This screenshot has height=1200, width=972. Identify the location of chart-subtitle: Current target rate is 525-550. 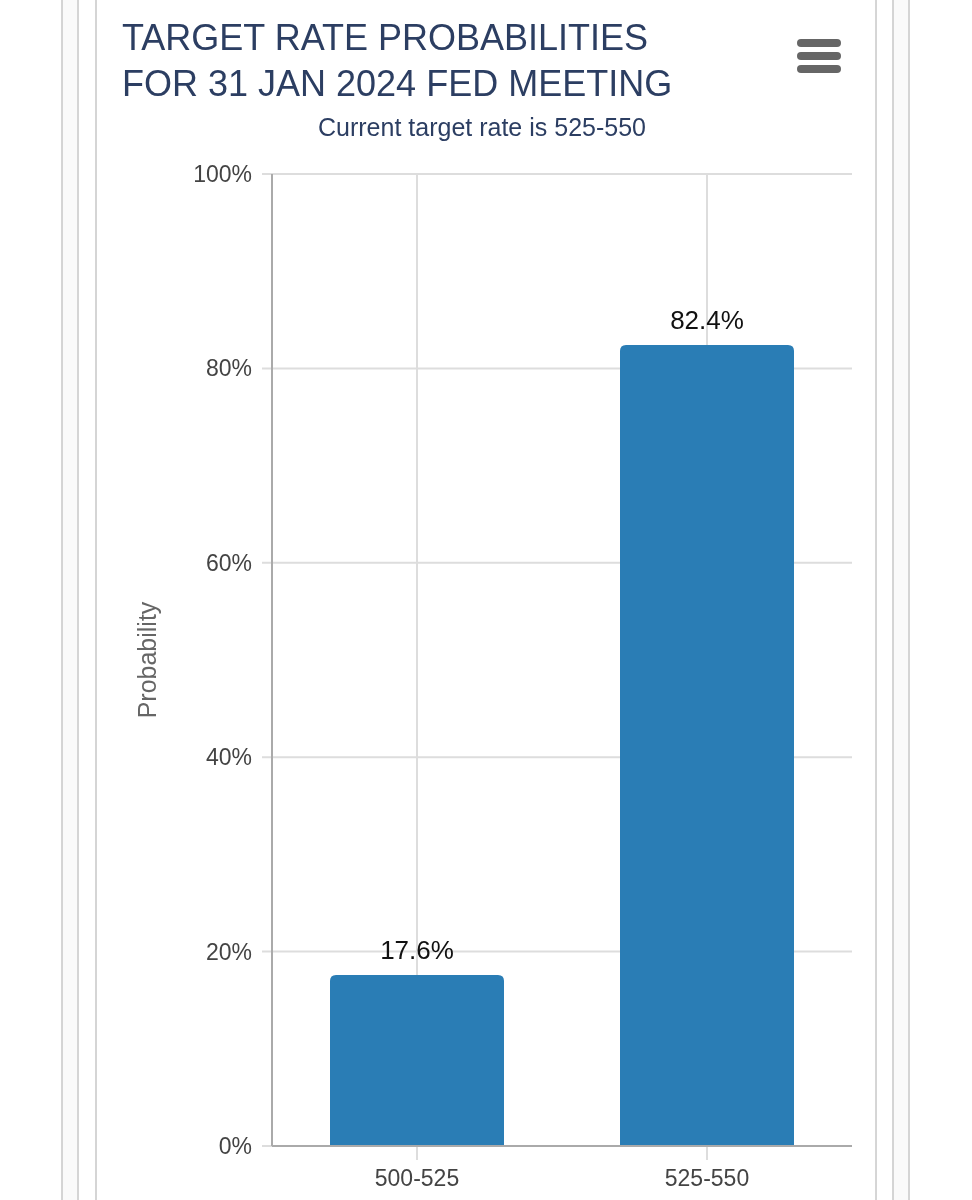
(482, 127).